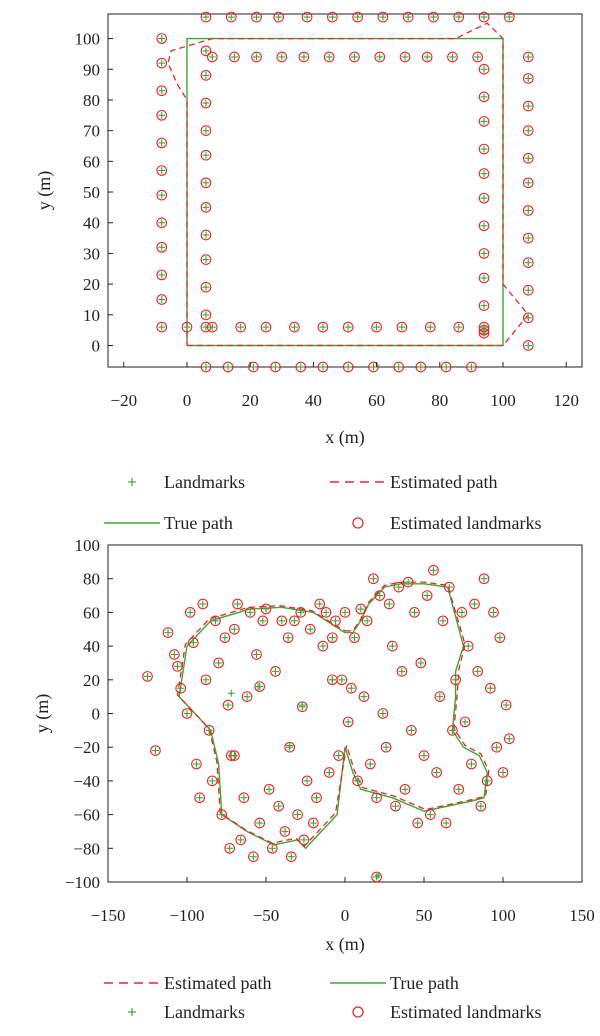 The width and height of the screenshot is (600, 1036). What do you see at coordinates (91, 223) in the screenshot?
I see `y-tick-label: 40` at bounding box center [91, 223].